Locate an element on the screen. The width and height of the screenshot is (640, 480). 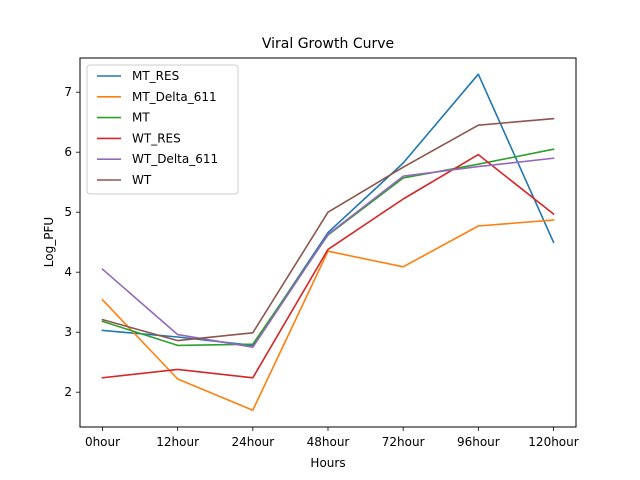
y-tick-label: 7 is located at coordinates (68, 92).